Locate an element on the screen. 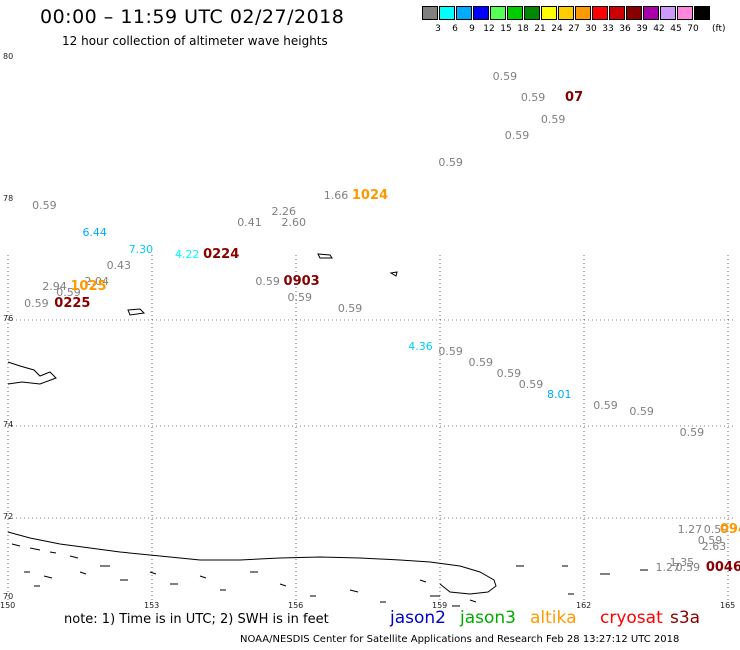  satellite-s3a: s3a is located at coordinates (685, 618).